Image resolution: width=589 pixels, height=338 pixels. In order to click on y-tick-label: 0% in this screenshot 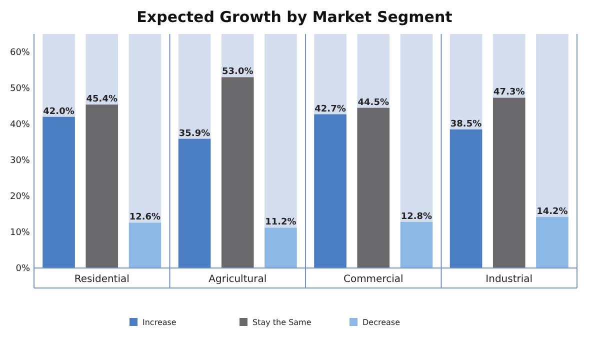, I will do `click(23, 269)`.